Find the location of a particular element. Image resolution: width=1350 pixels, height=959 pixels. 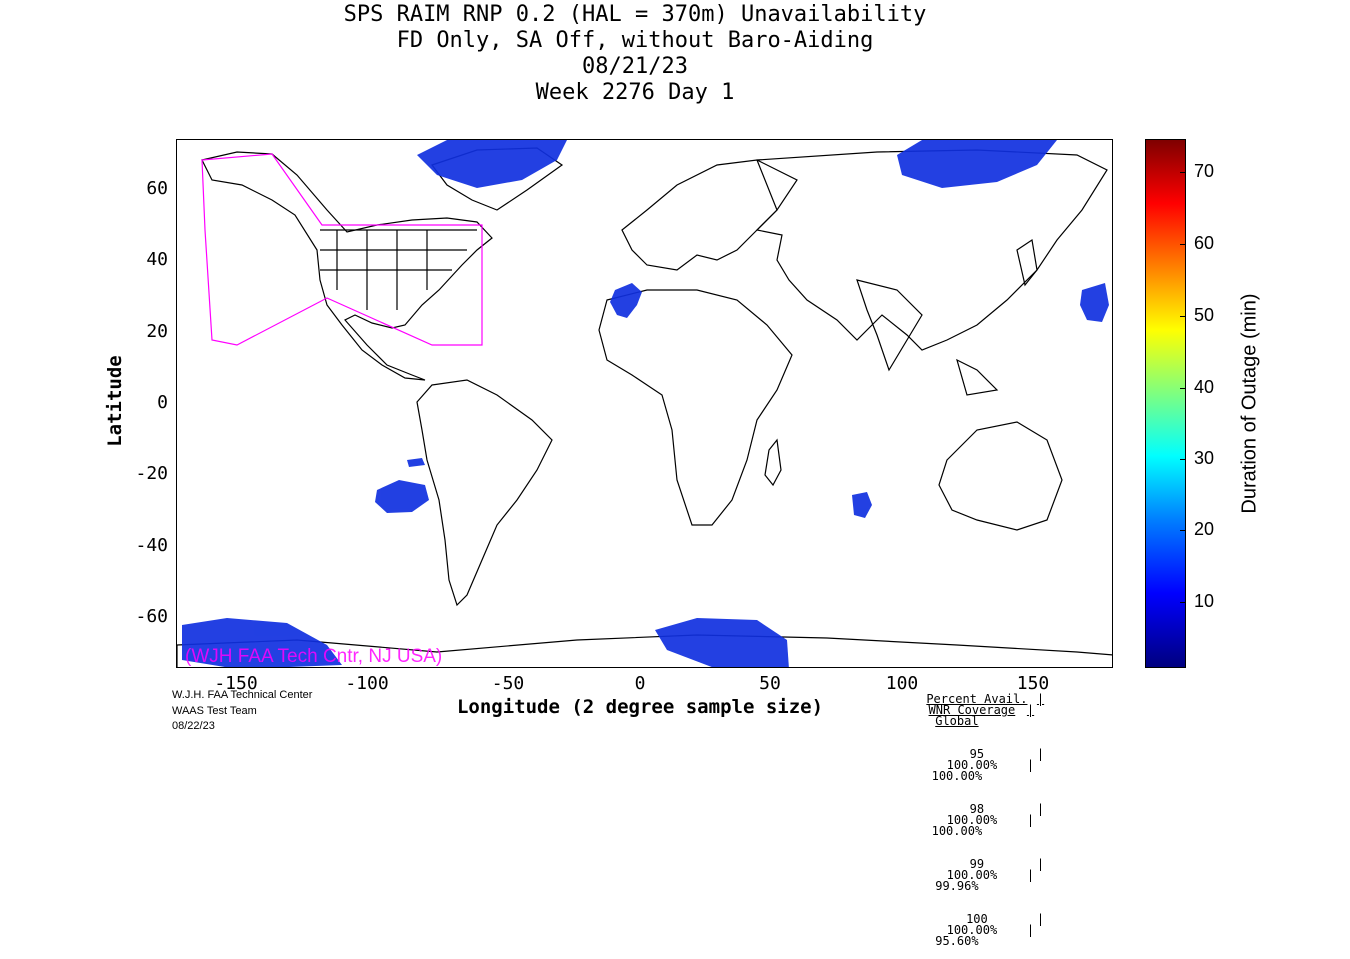

xtick-label: 100 is located at coordinates (902, 683).